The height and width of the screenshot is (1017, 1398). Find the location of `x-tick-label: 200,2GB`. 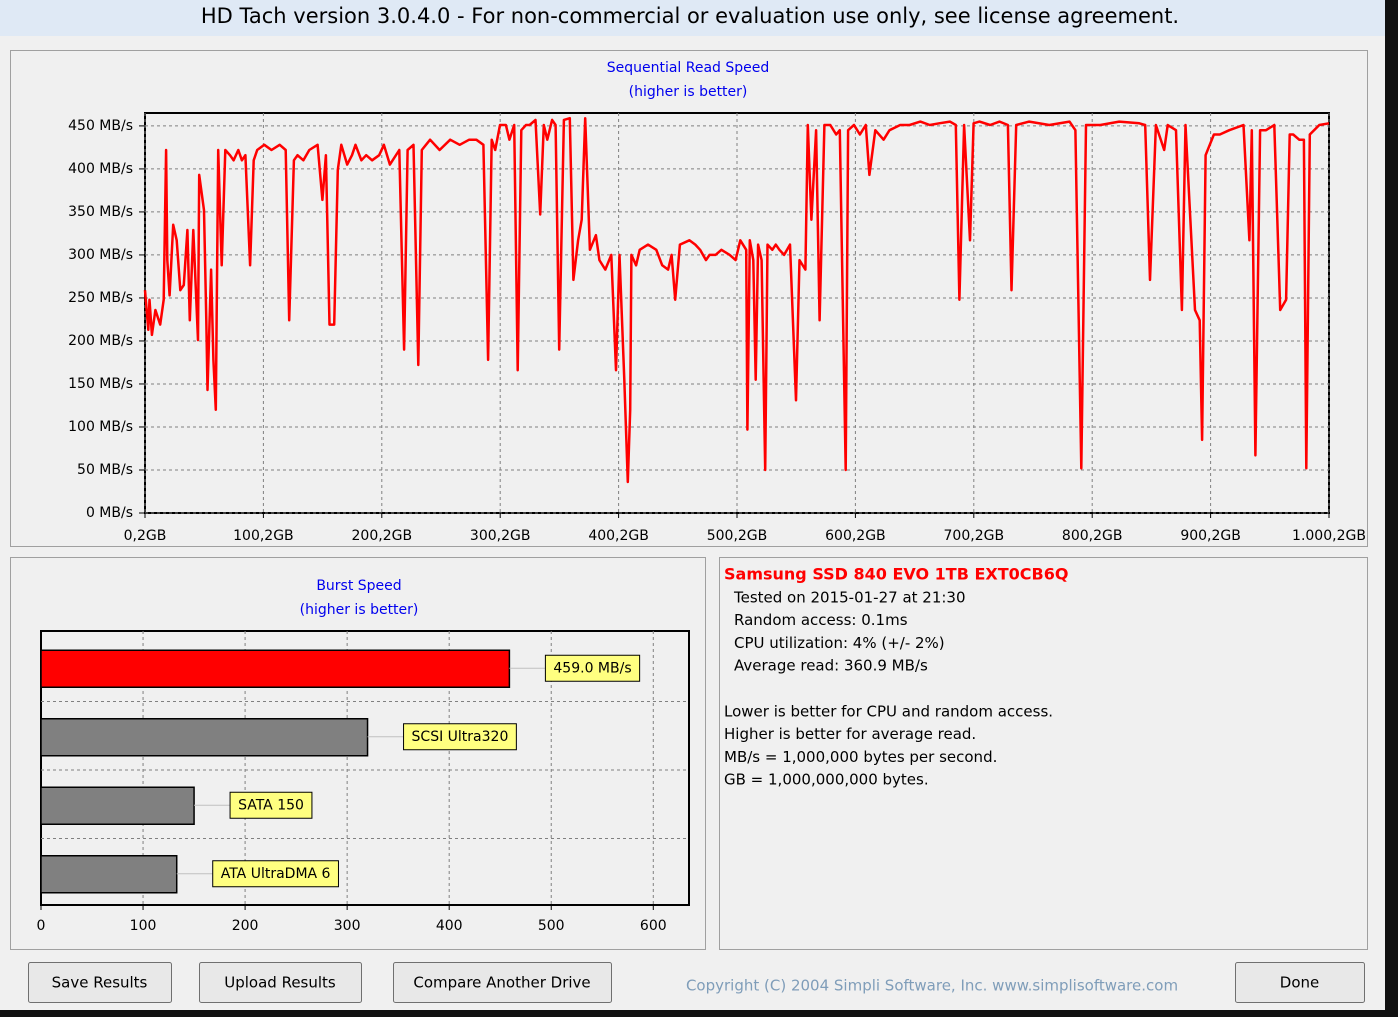

x-tick-label: 200,2GB is located at coordinates (382, 536).